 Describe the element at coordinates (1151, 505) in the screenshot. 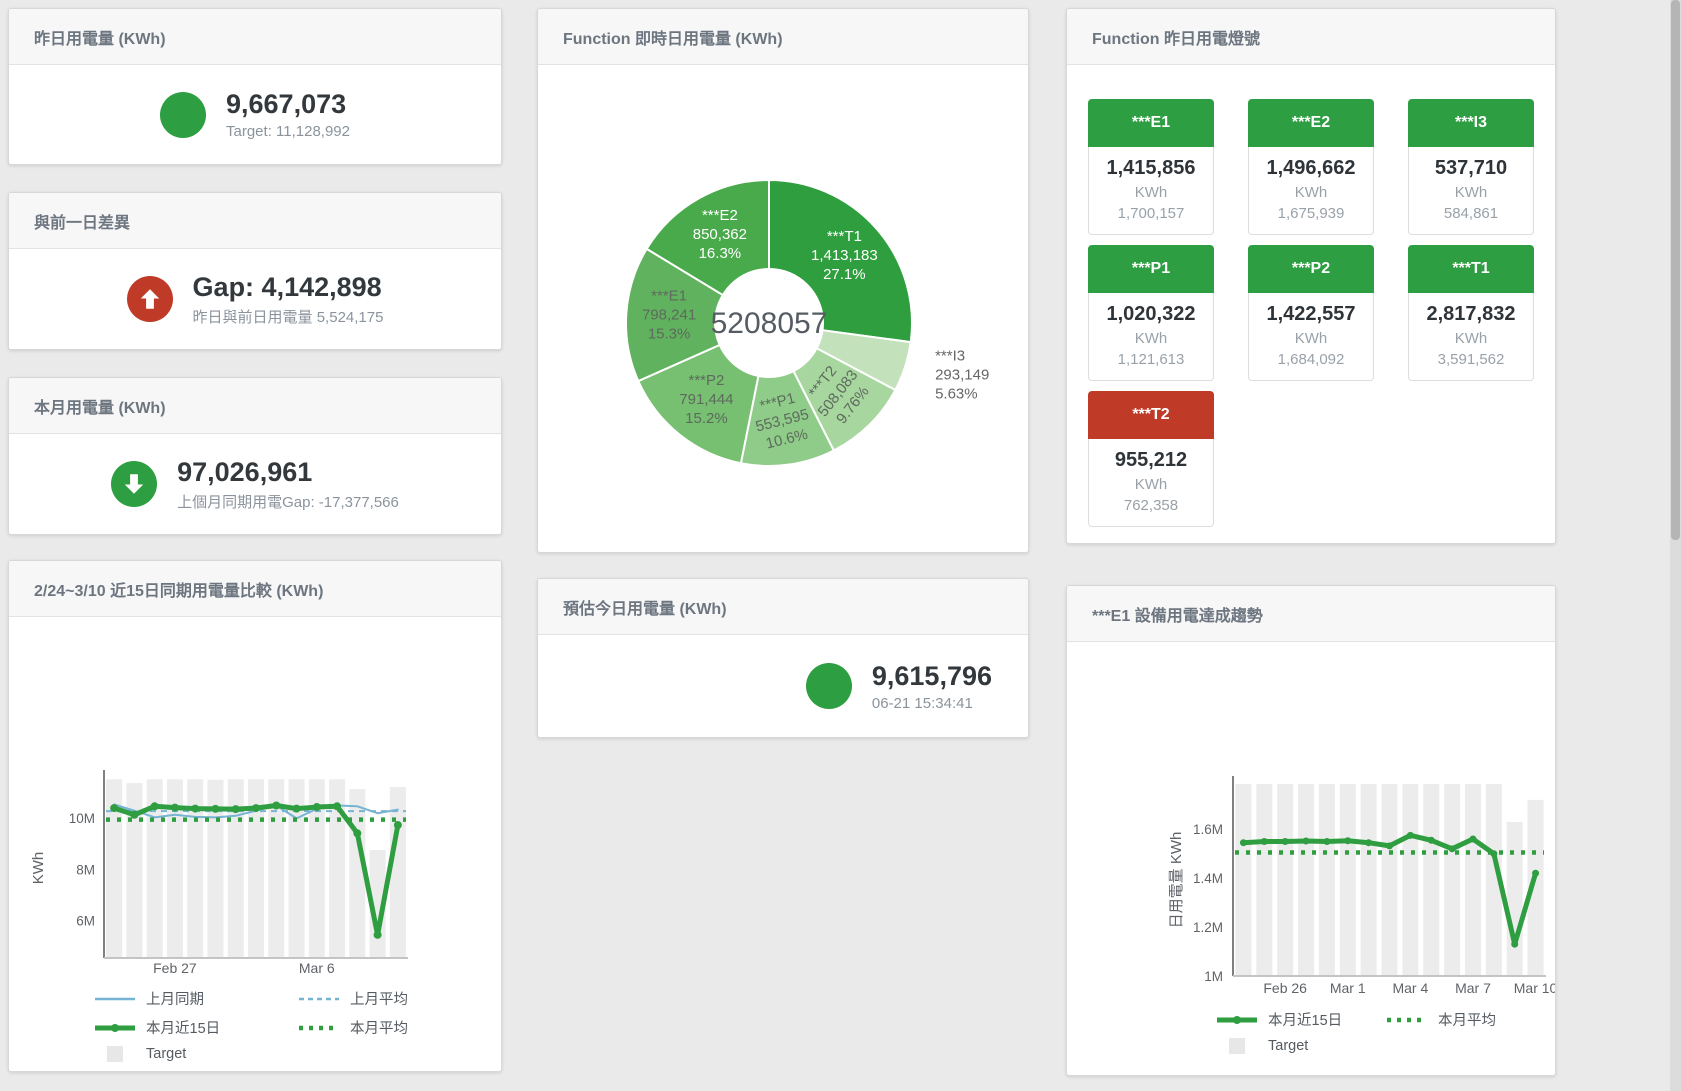

I see `tile-subvalue: 762,358` at that location.